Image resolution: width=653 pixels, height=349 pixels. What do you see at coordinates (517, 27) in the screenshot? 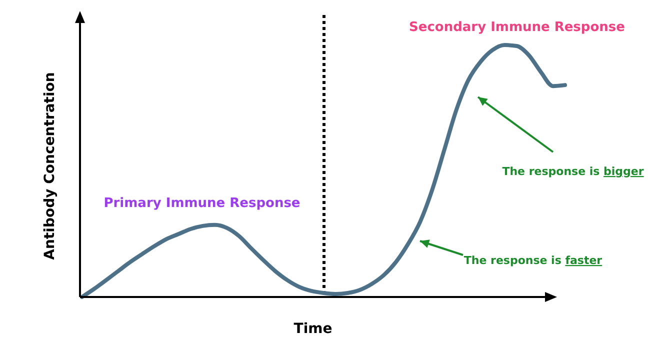
I see `text: Secondary Immune Response` at bounding box center [517, 27].